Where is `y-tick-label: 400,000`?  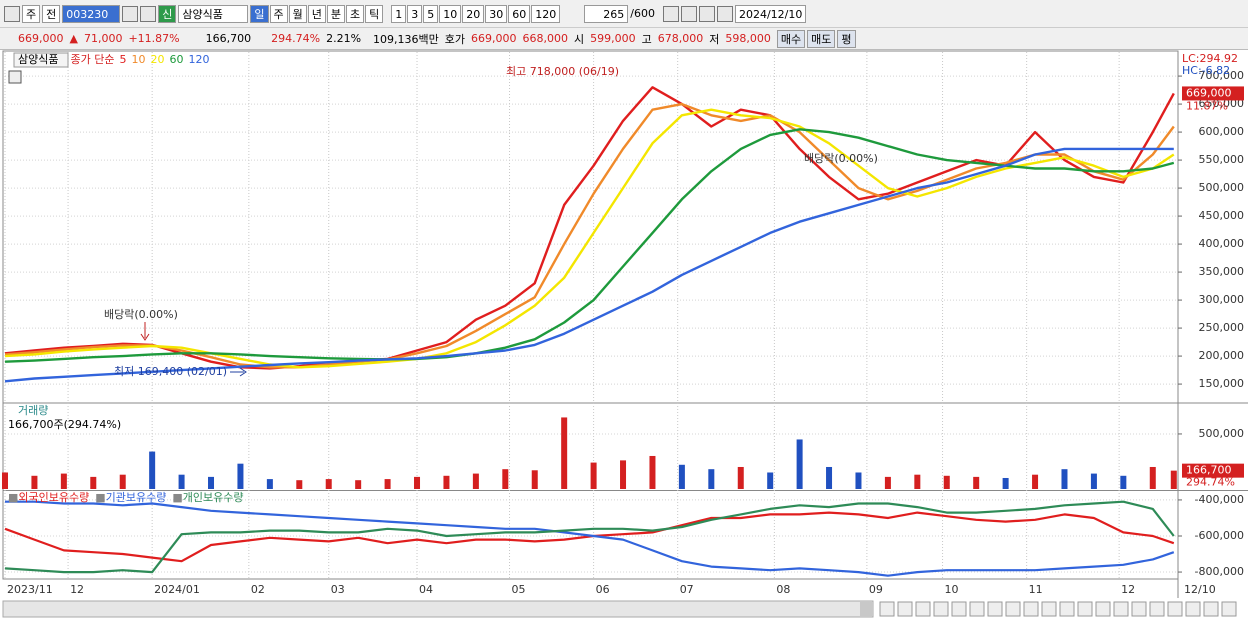
y-tick-label: 400,000 is located at coordinates (1222, 243).